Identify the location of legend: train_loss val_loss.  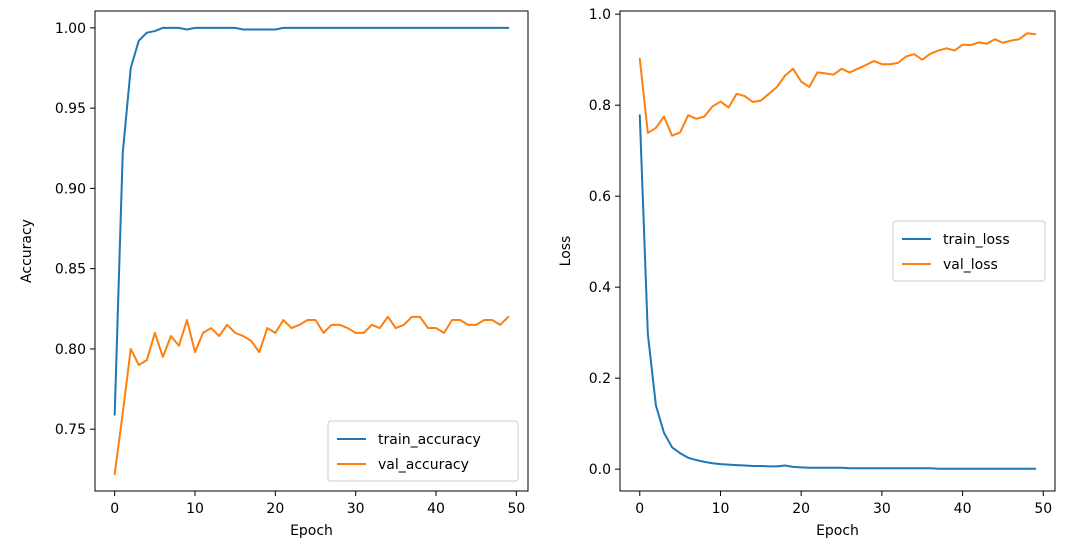
(969, 251).